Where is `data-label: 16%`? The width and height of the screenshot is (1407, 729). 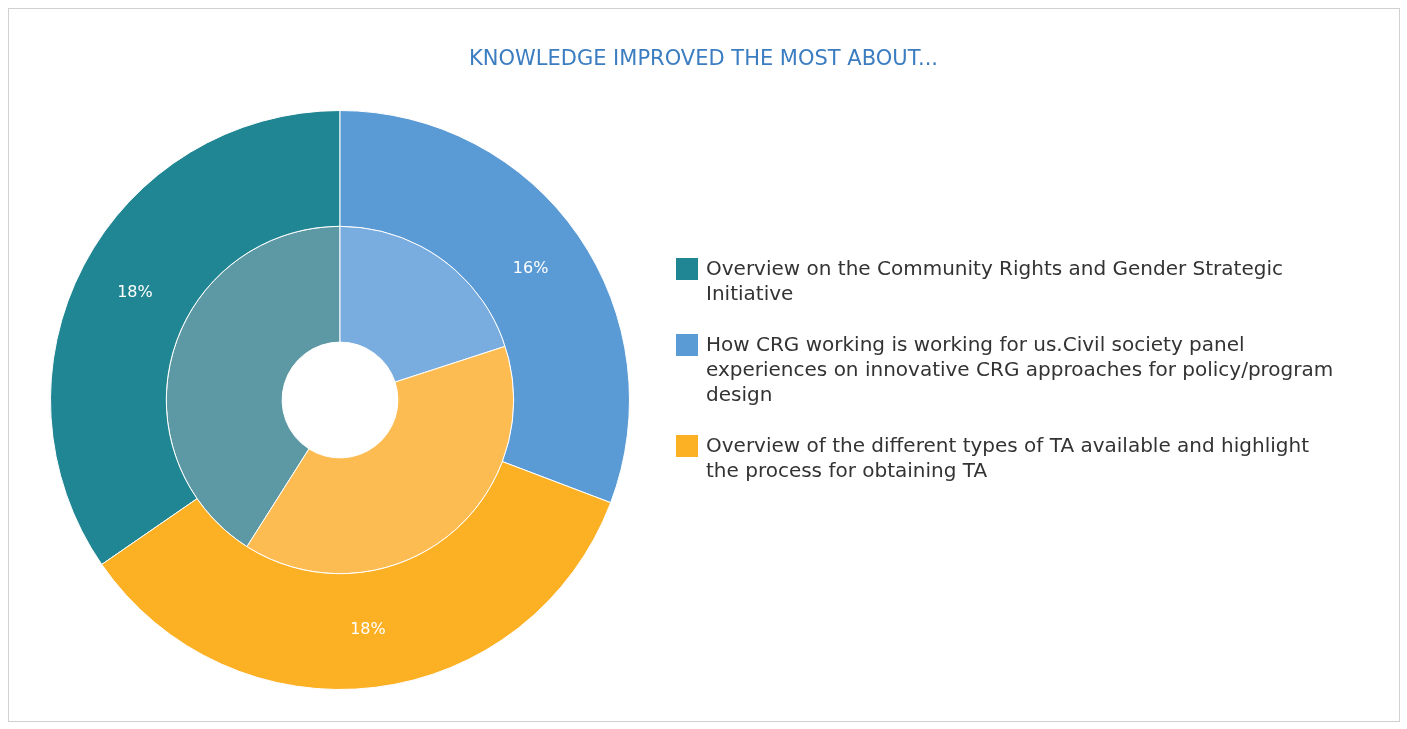
data-label: 16% is located at coordinates (530, 267).